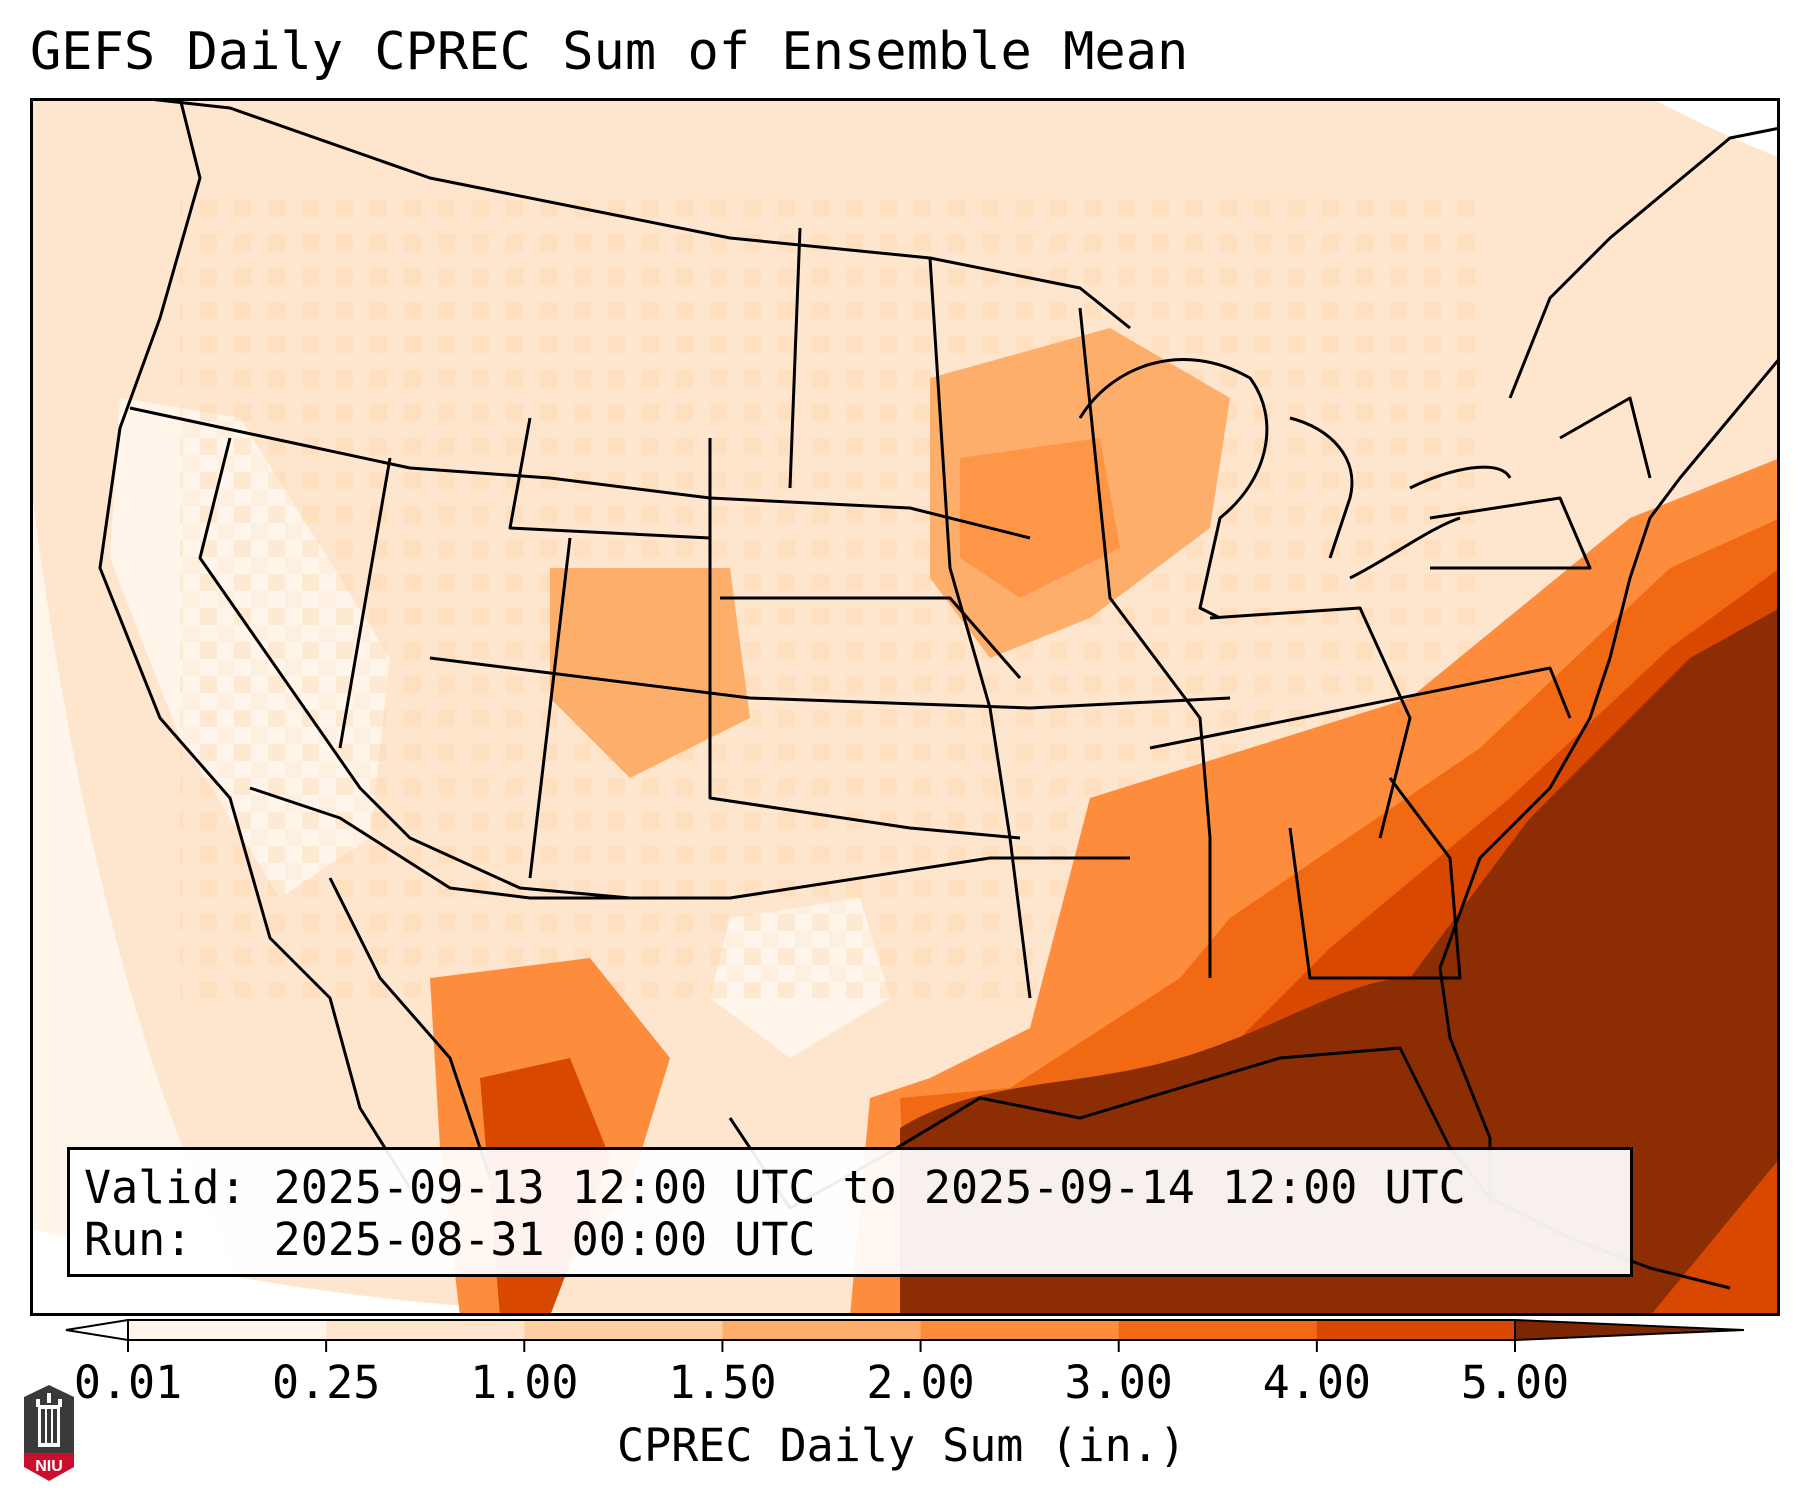  I want to click on colorbar-tick-label: 2.00, so click(920, 1382).